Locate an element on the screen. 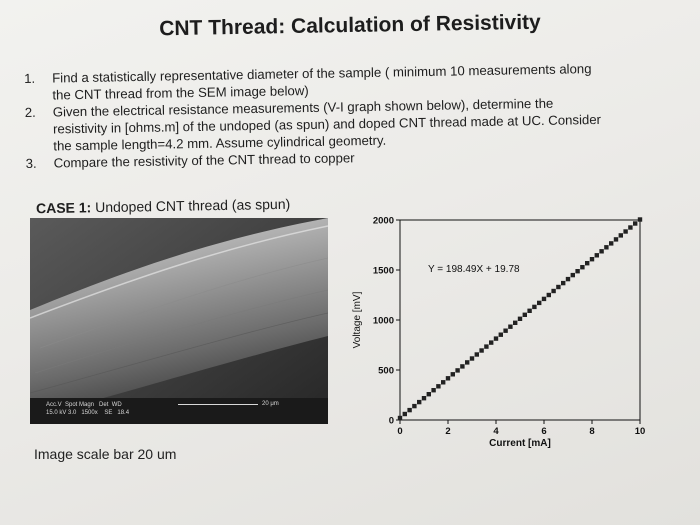 The image size is (700, 525). x-tick-label: 10 is located at coordinates (640, 431).